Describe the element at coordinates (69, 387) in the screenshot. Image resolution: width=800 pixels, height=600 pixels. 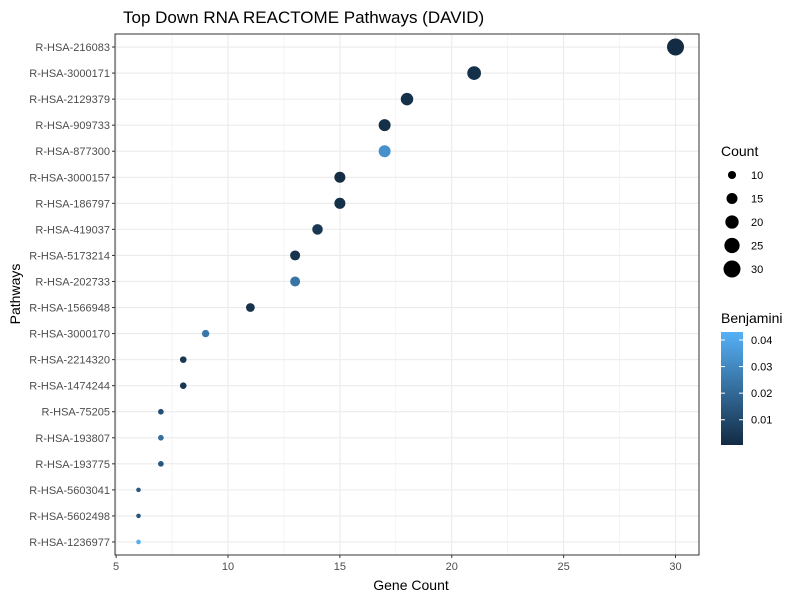
I see `y-tick-label: R-HSA-1474244` at that location.